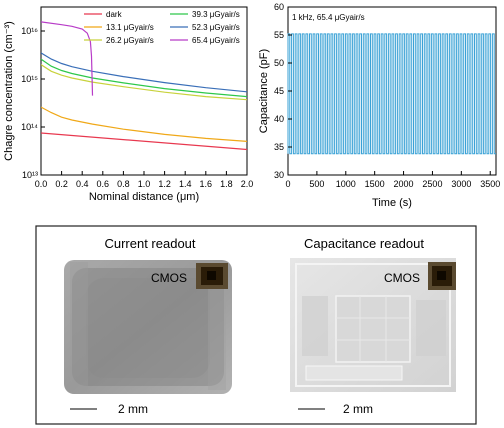 The height and width of the screenshot is (428, 504). I want to click on x-tick-label: 0.4, so click(82, 184).